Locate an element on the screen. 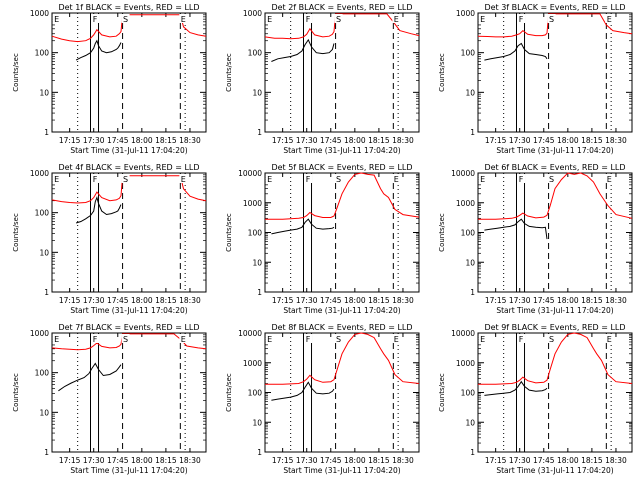  panel-title: Det 1f BLACK = Events, RED = LLD is located at coordinates (128, 7).